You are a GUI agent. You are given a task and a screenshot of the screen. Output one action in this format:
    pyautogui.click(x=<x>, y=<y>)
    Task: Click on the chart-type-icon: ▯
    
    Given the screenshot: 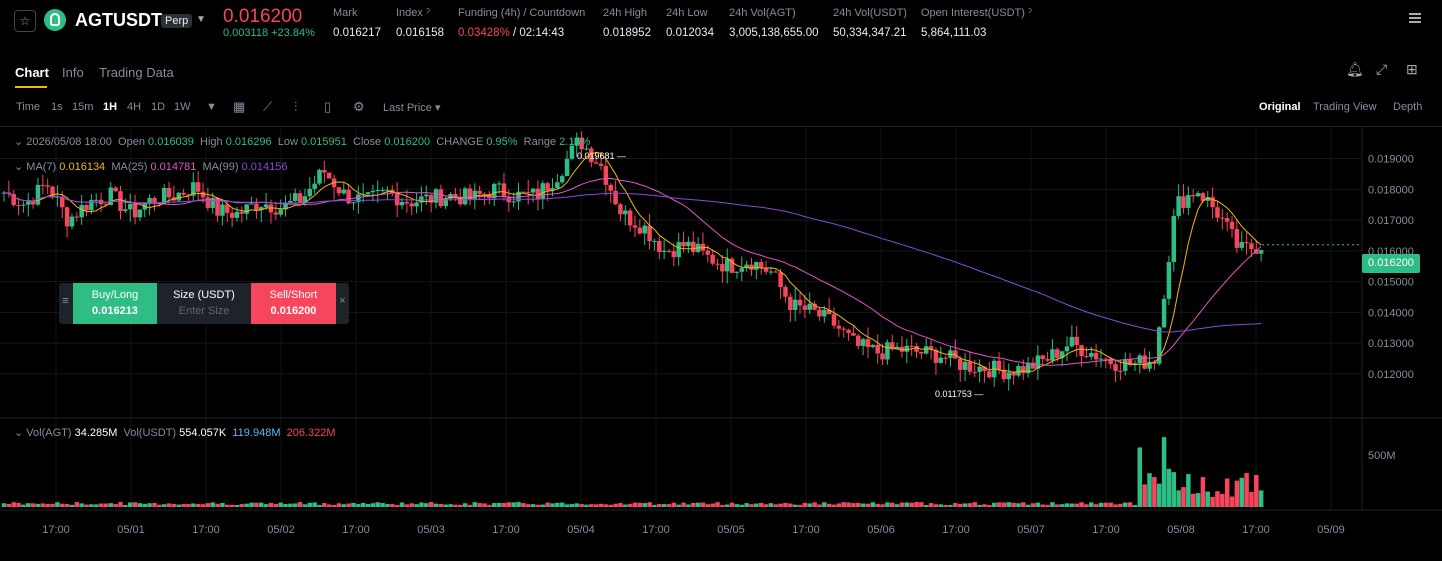 What is the action you would take?
    pyautogui.click(x=328, y=106)
    